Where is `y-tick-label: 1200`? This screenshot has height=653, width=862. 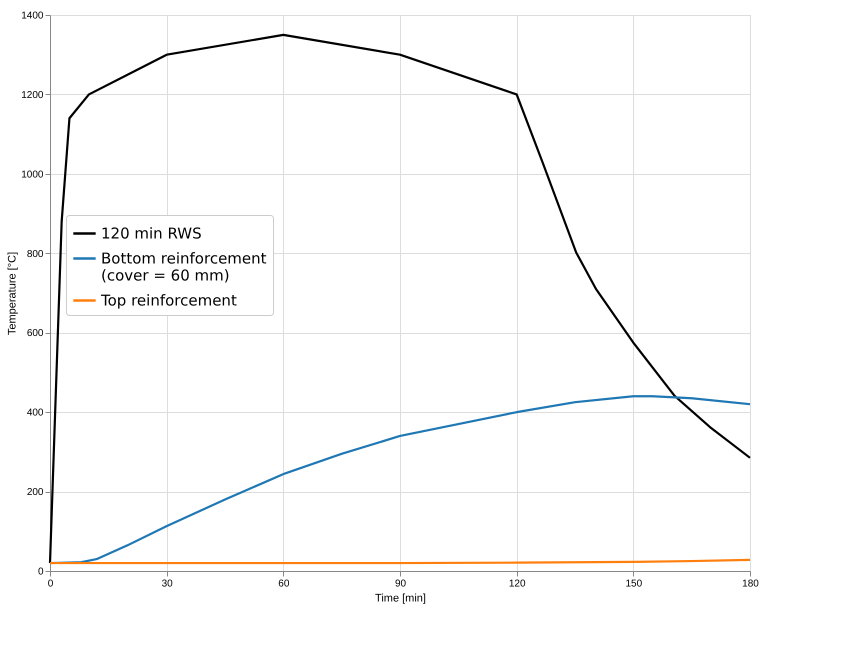 y-tick-label: 1200 is located at coordinates (32, 95).